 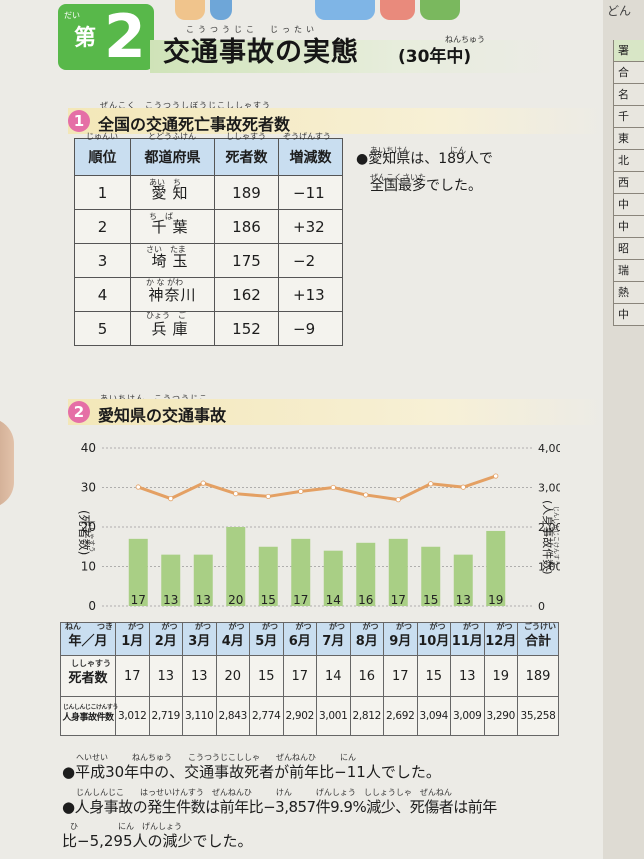 I want to click on adjacent-page-edge: どん 署合名千東北西中中昭瑞熱中, so click(x=623, y=429).